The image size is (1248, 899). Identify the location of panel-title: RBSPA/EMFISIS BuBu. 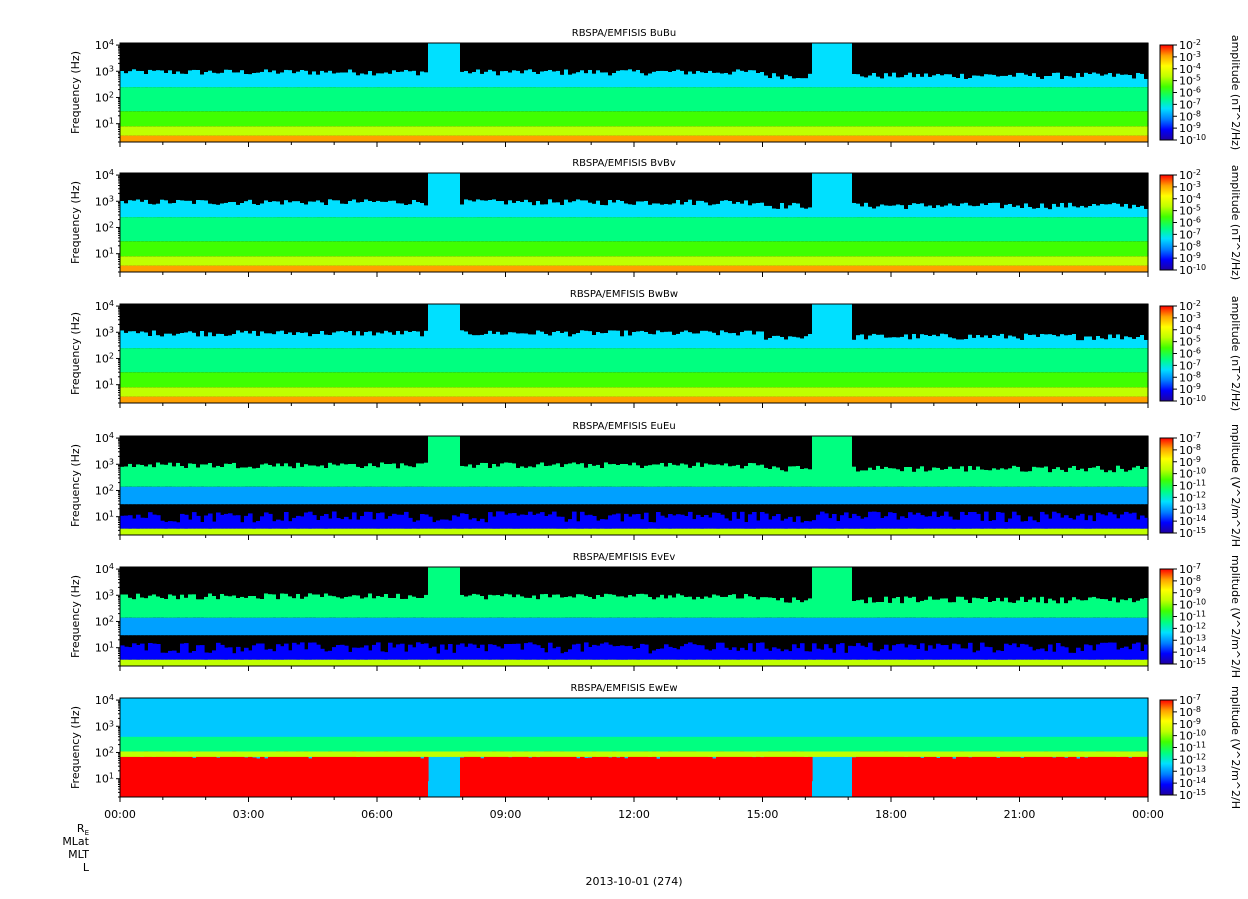
(624, 33).